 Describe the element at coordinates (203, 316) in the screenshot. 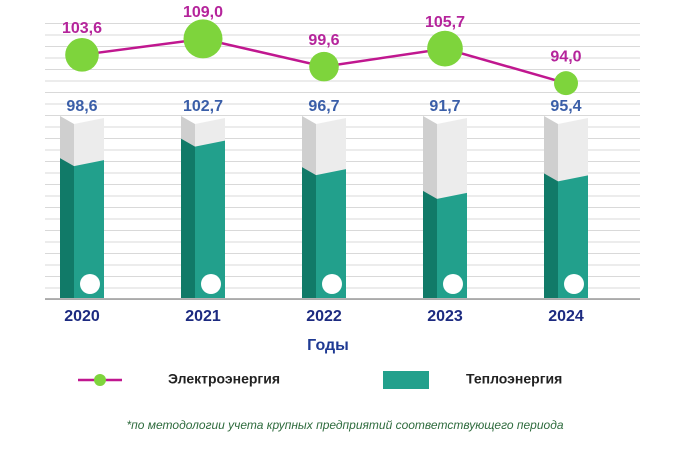

I see `x-tick-label: 2021` at that location.